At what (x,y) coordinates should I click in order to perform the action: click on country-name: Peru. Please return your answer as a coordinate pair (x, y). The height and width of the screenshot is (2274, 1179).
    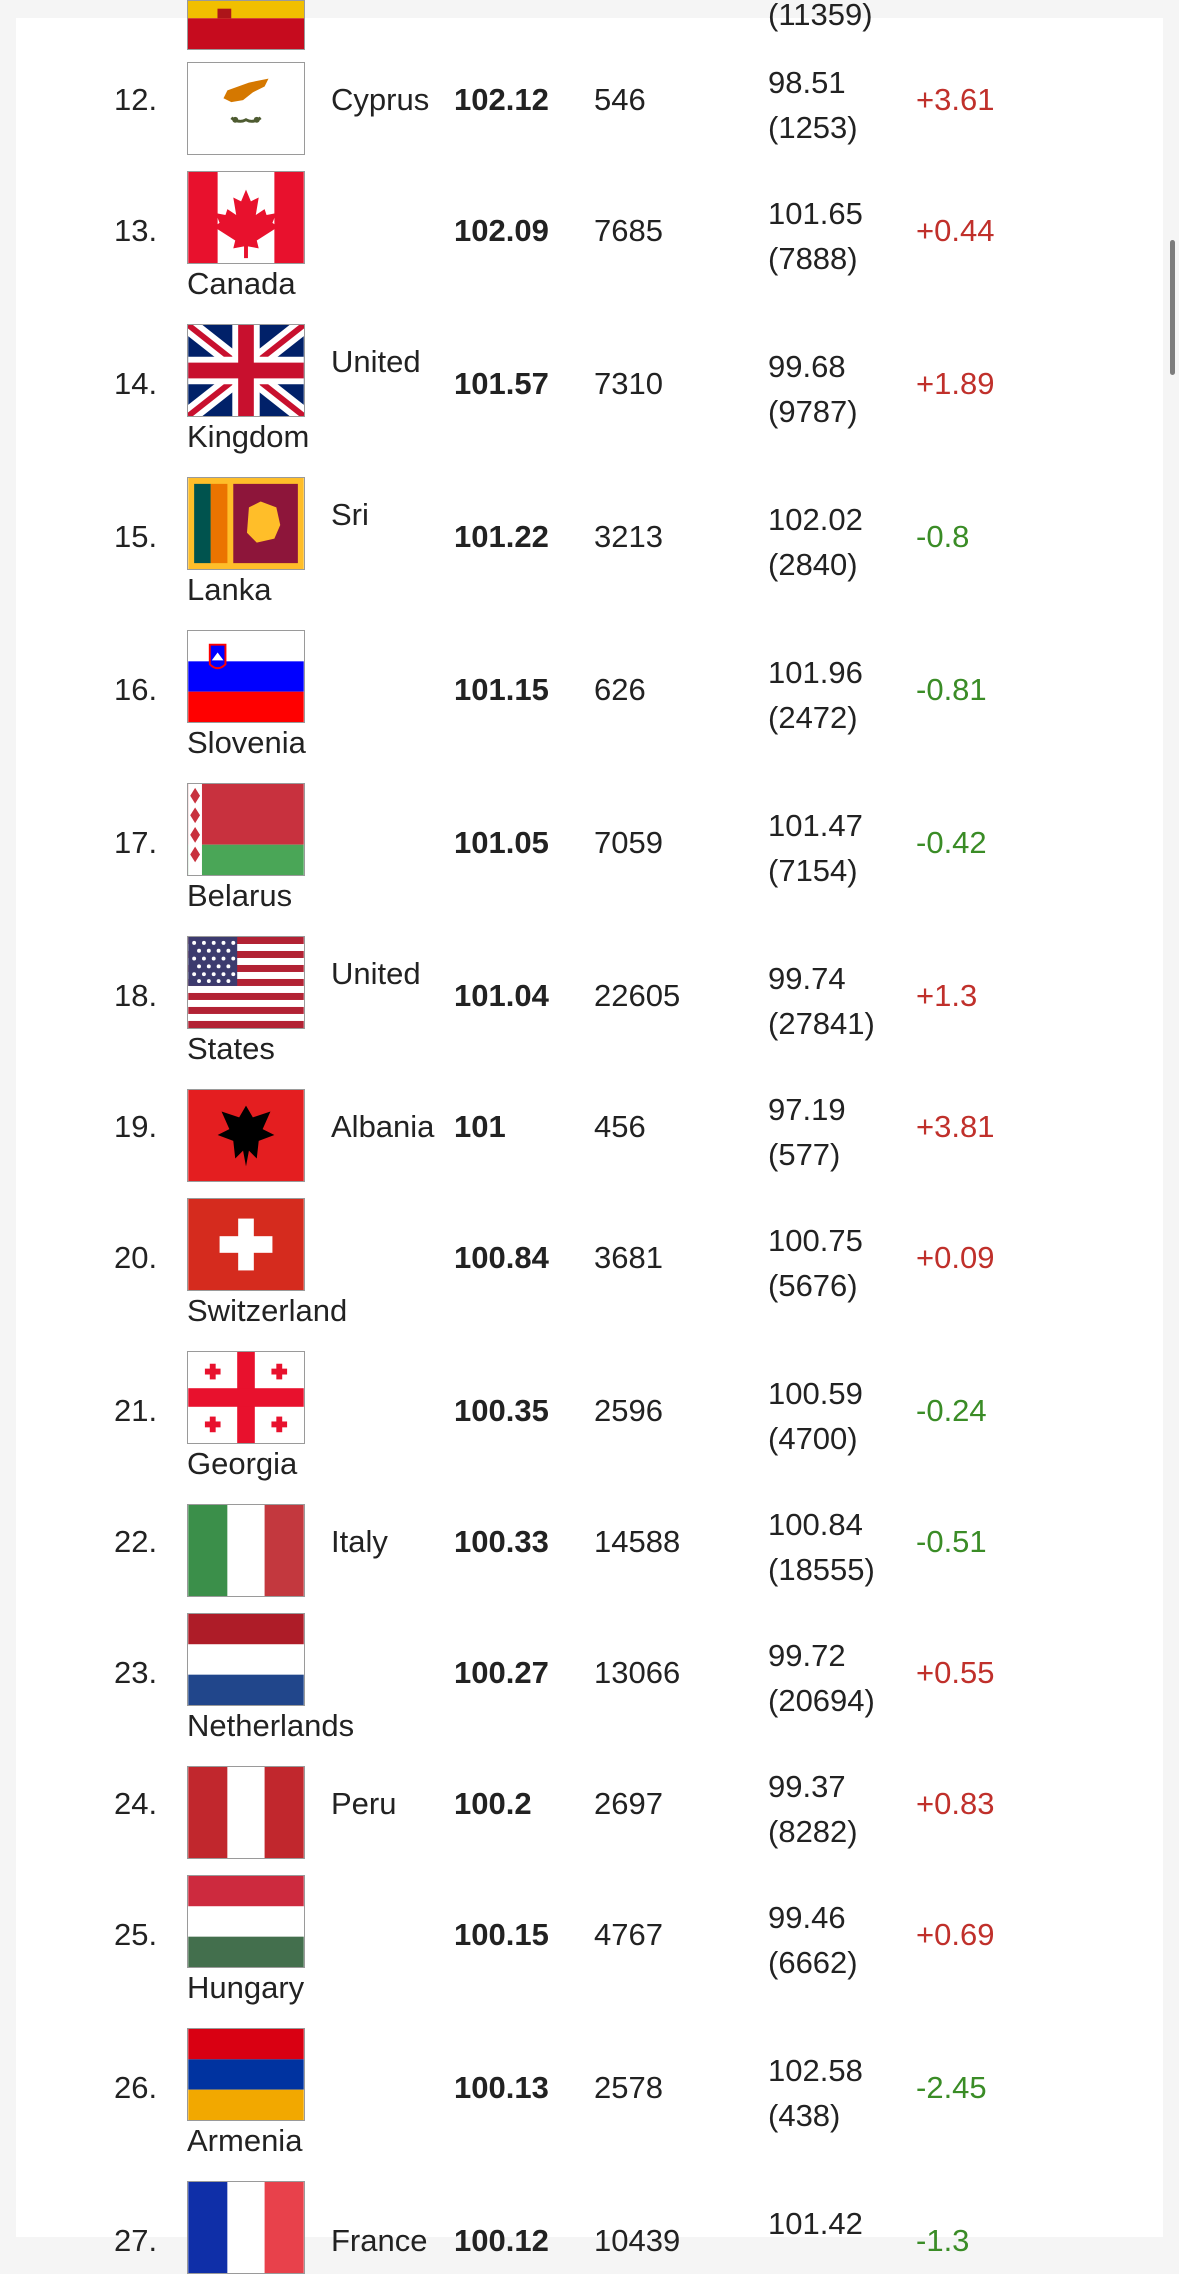
    Looking at the image, I should click on (364, 1803).